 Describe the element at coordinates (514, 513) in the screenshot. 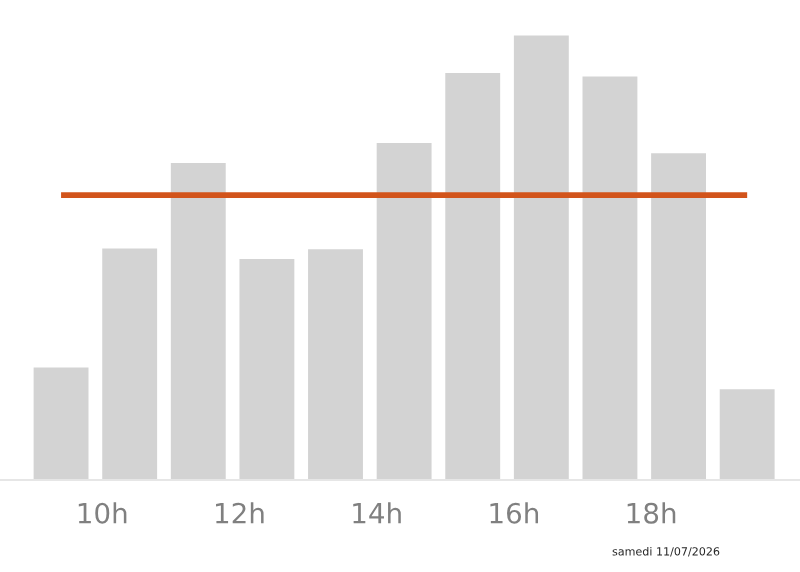

I see `x-tick-label: 16h` at that location.